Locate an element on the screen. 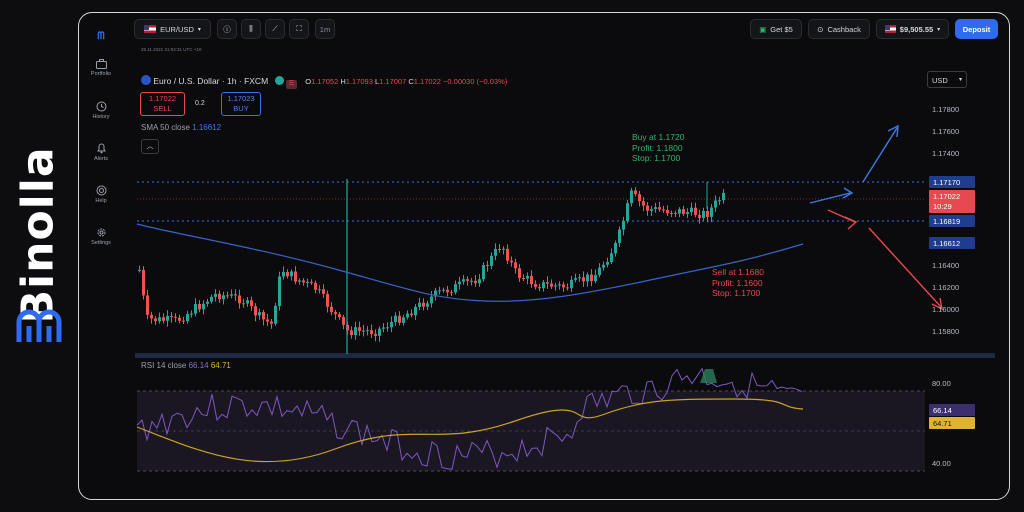  crop-icon: ⛶ is located at coordinates (299, 28).